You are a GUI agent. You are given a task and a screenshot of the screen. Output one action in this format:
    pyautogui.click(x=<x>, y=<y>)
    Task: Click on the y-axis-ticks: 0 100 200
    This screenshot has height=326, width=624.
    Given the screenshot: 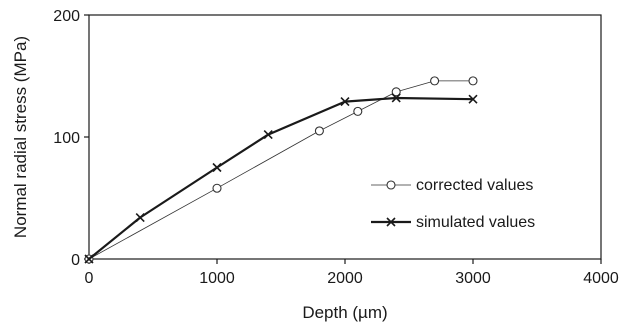 What is the action you would take?
    pyautogui.click(x=71, y=138)
    